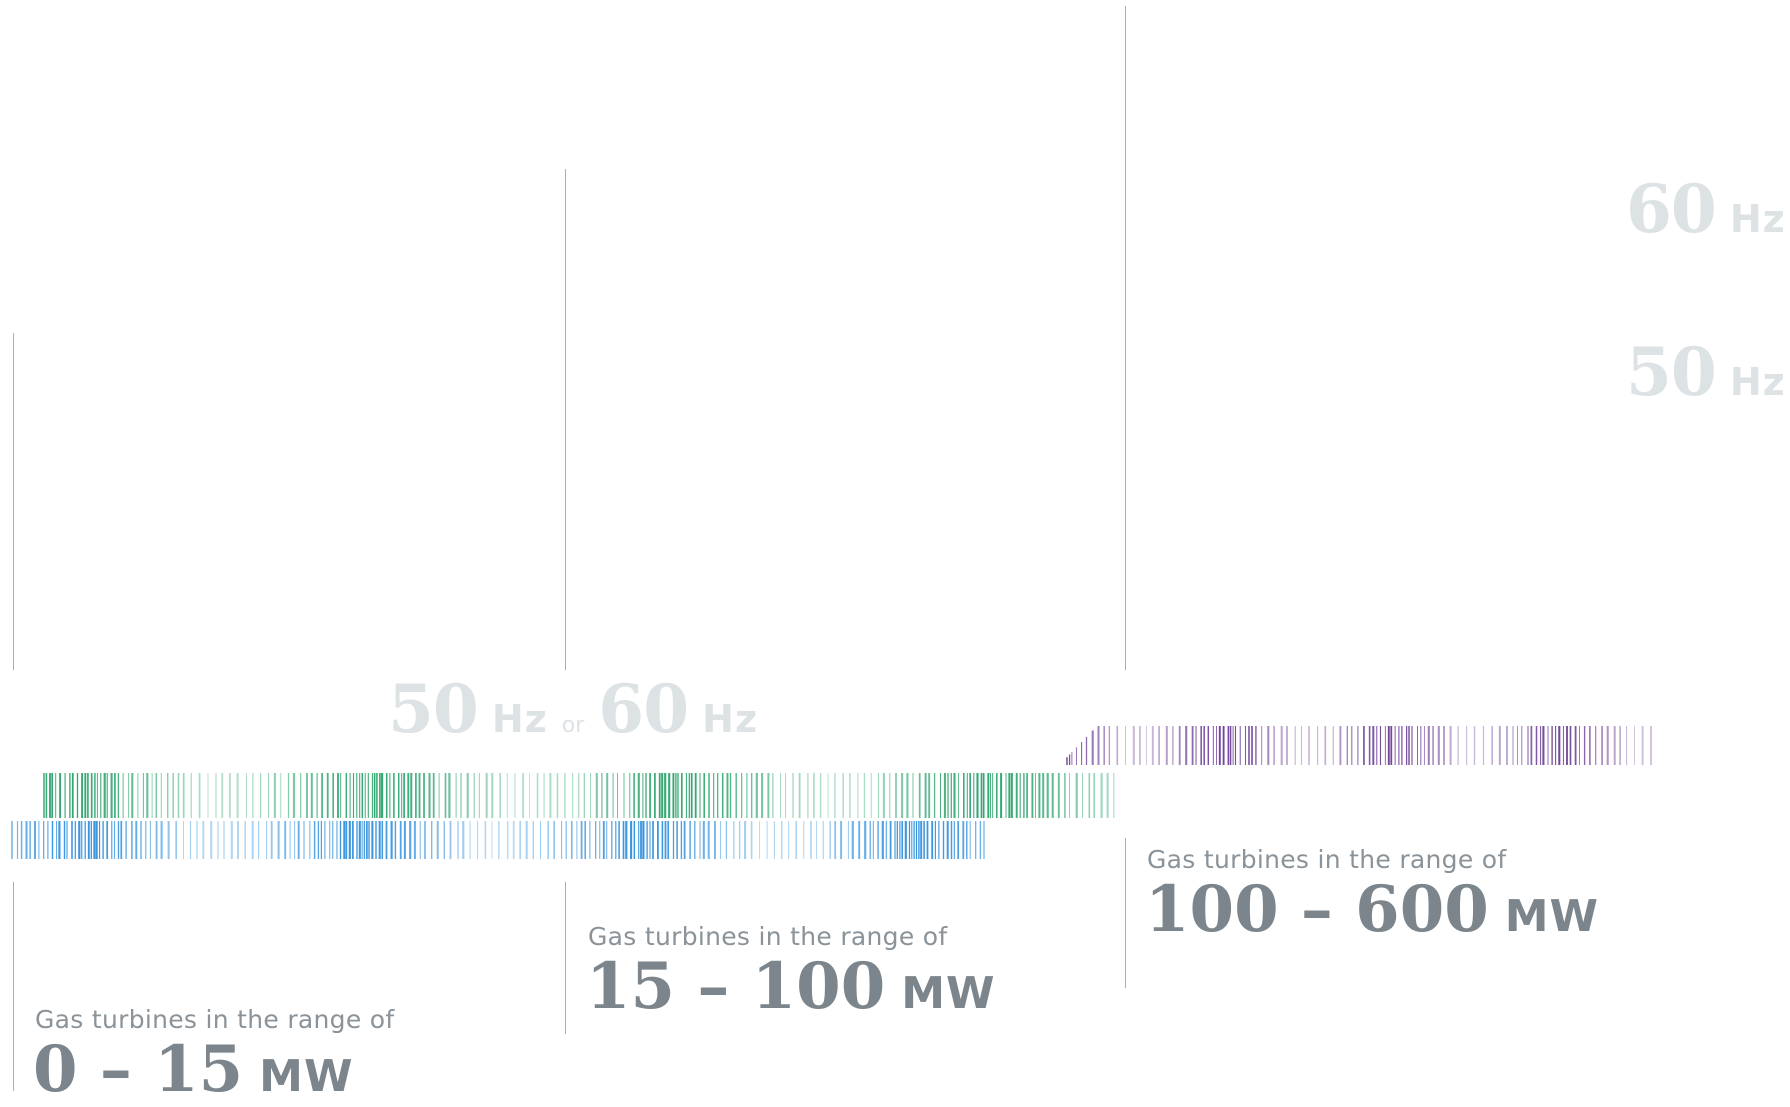 The image size is (1790, 1107). I want to click on segment-3-range: 100 – 600 MW, so click(1372, 909).